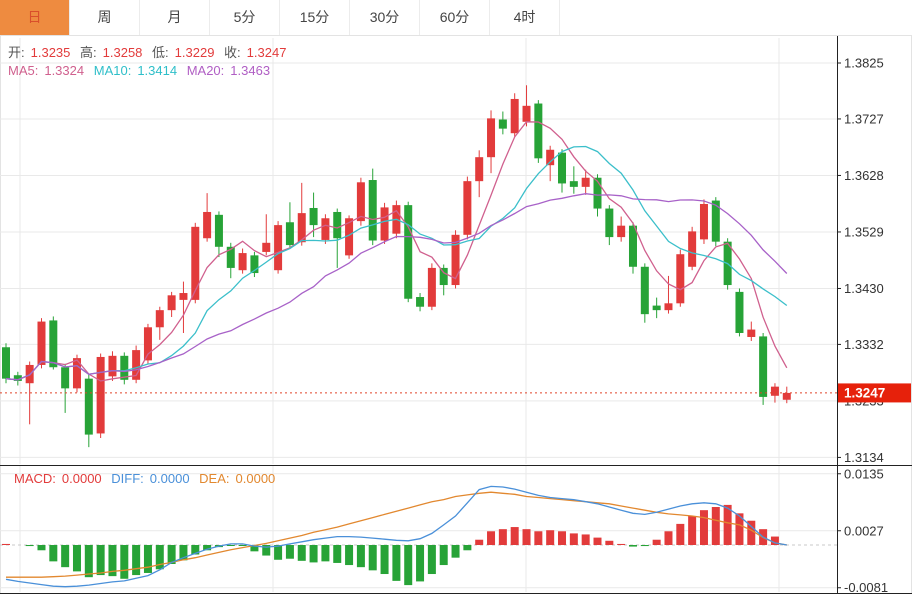  What do you see at coordinates (64, 70) in the screenshot?
I see `ma5-value: 1.3324` at bounding box center [64, 70].